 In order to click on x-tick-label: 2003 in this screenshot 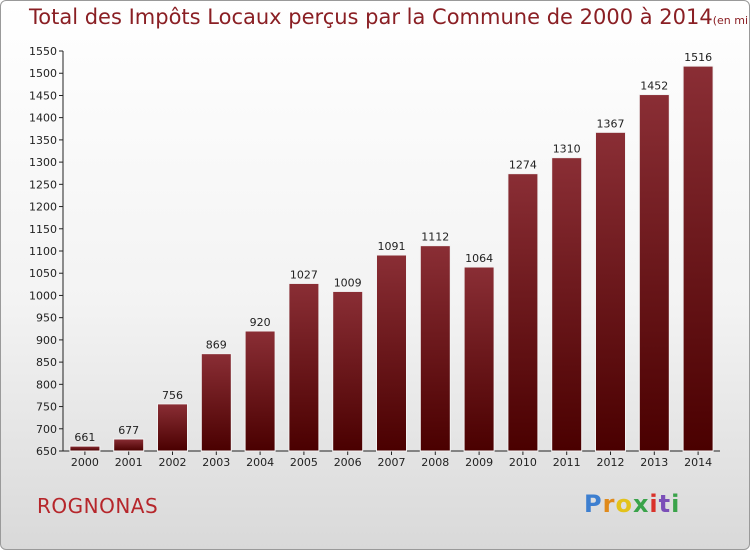, I will do `click(216, 462)`.